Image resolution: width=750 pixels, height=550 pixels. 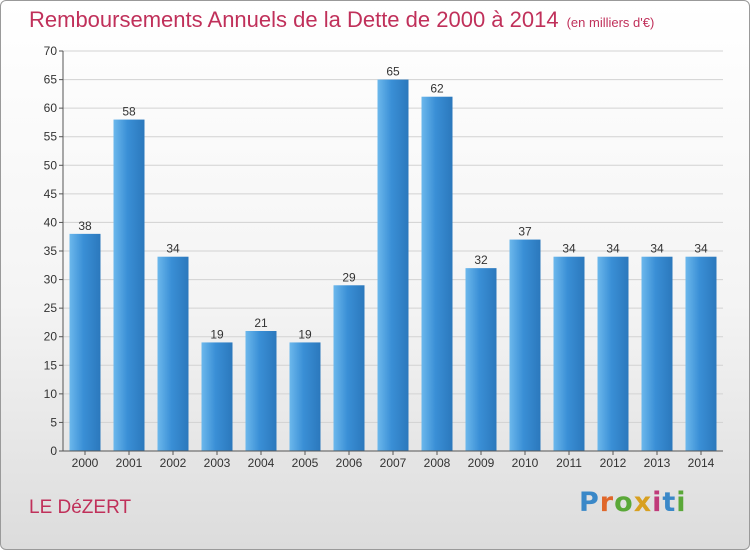 I want to click on x-tick-label: 2005, so click(x=305, y=463).